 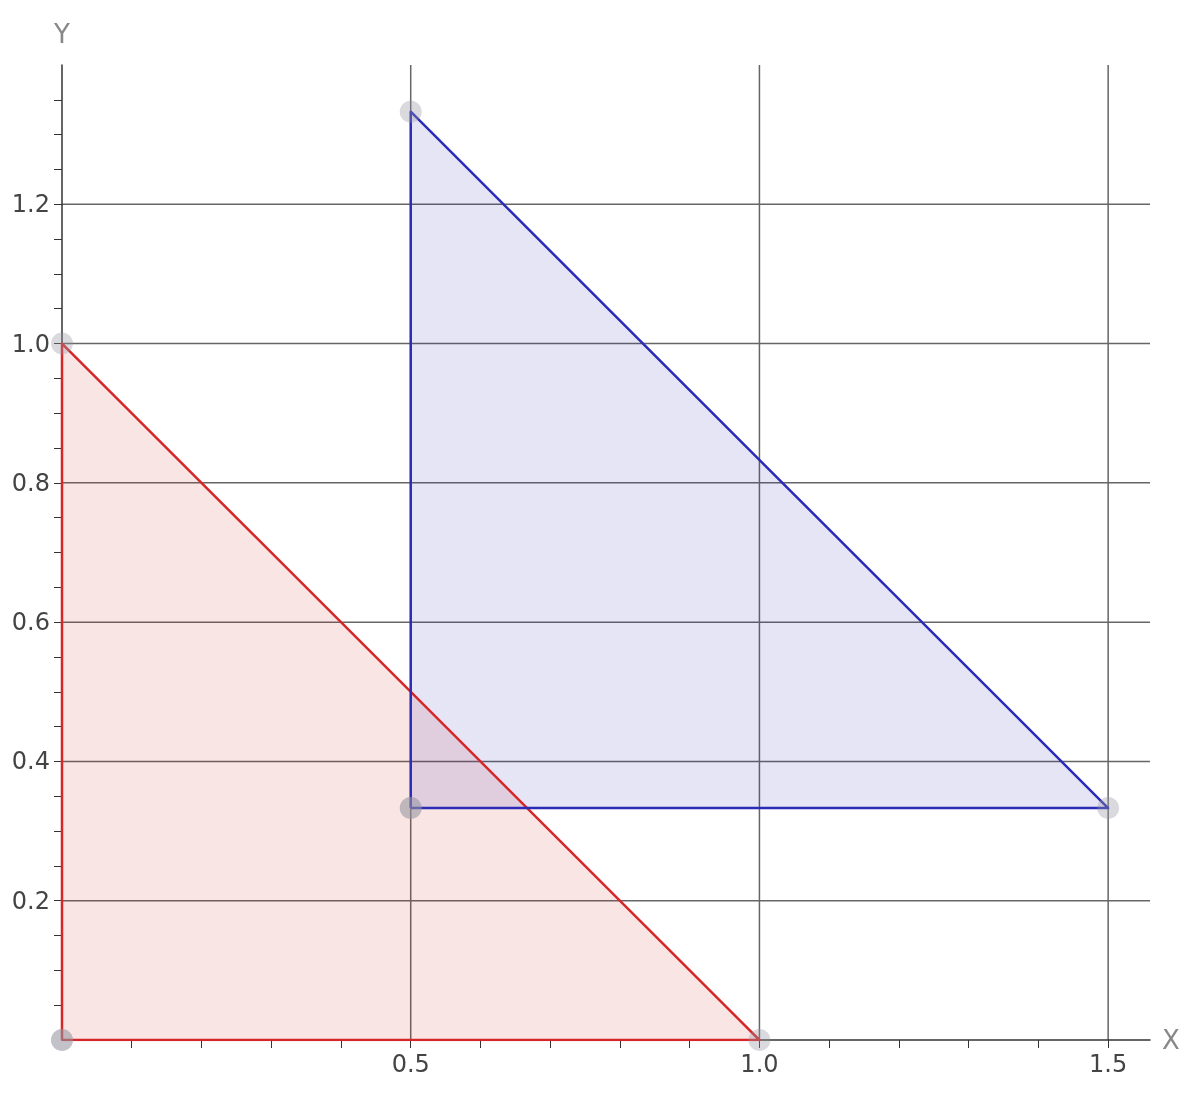 What do you see at coordinates (30, 204) in the screenshot?
I see `y-tick-label: 1.2` at bounding box center [30, 204].